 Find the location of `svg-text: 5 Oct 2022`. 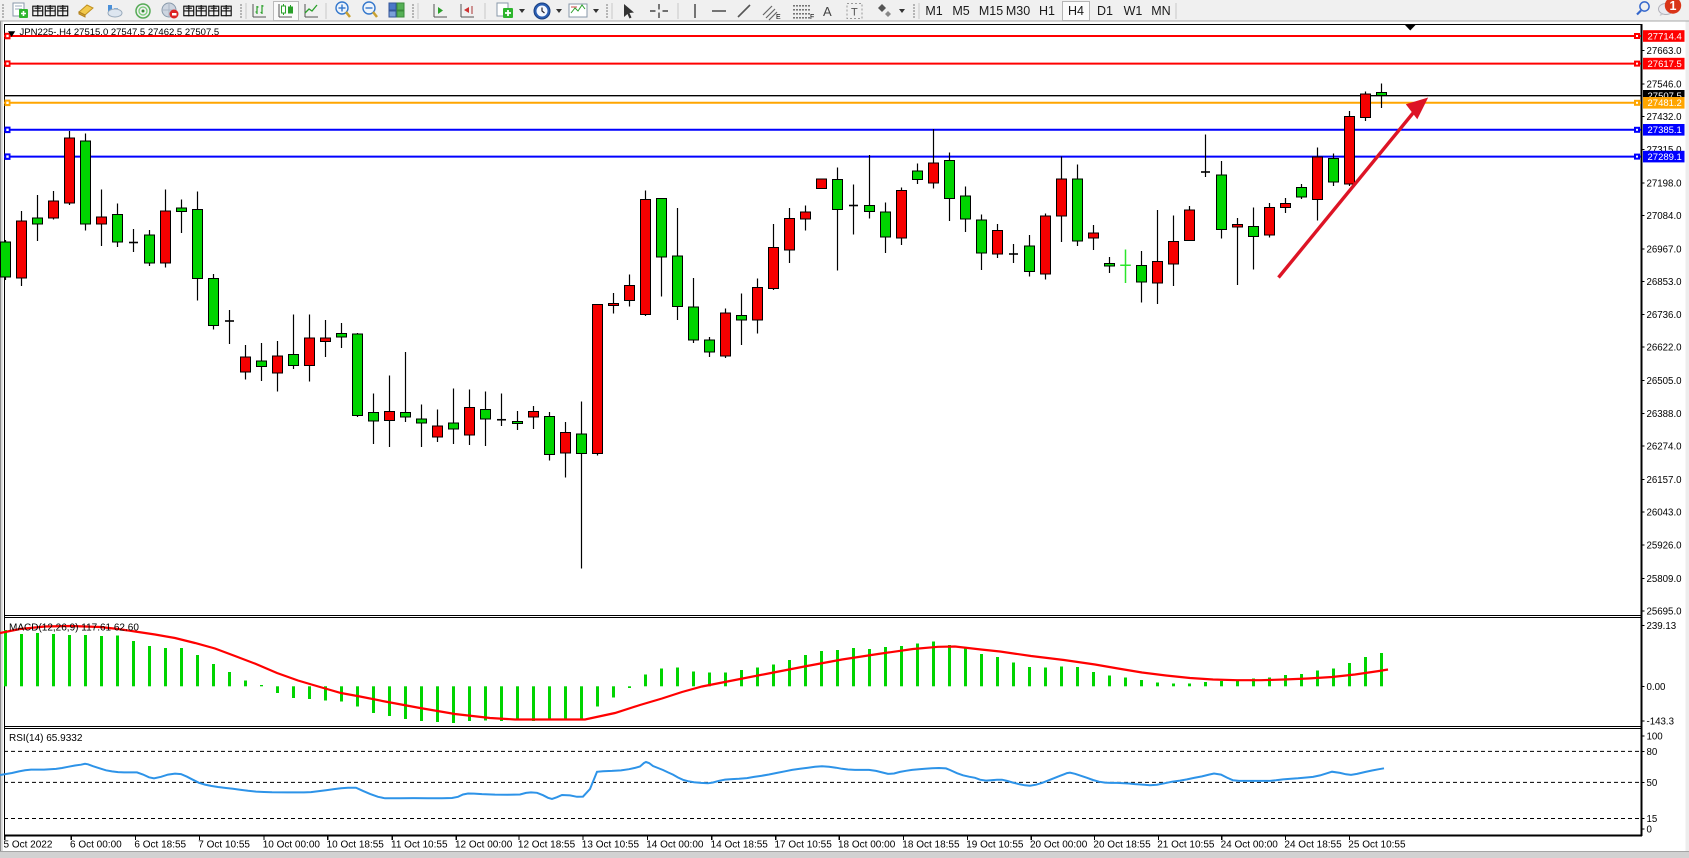

svg-text: 5 Oct 2022 is located at coordinates (28, 845).